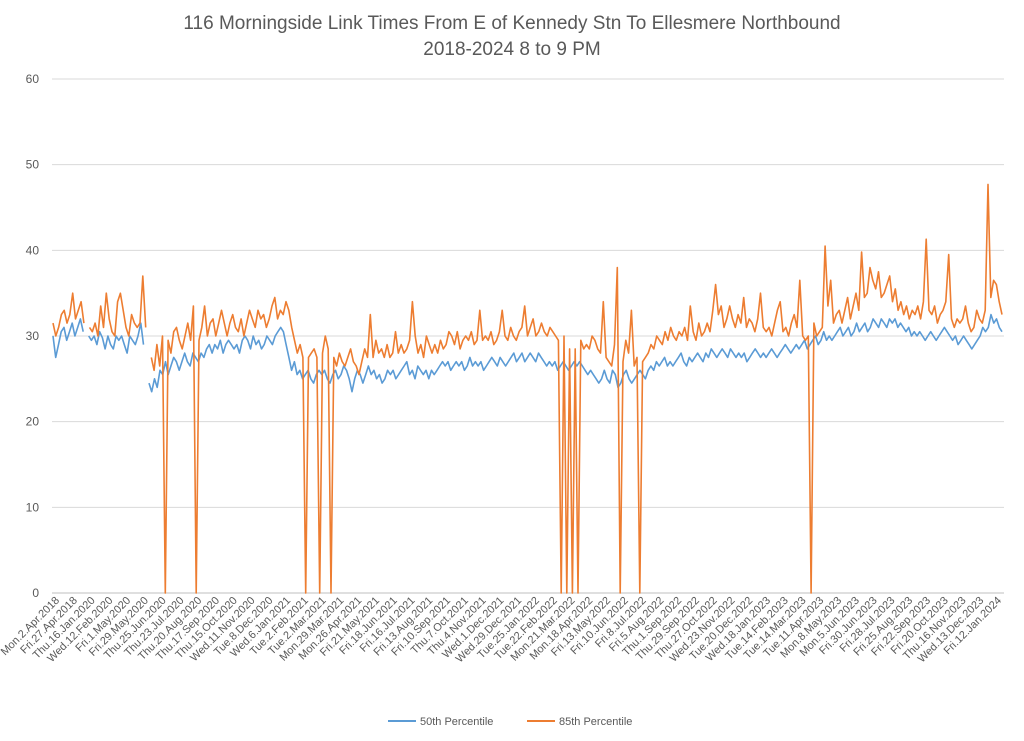 The width and height of the screenshot is (1024, 741). I want to click on legend: 50th Percentile 85th Percentile, so click(510, 722).